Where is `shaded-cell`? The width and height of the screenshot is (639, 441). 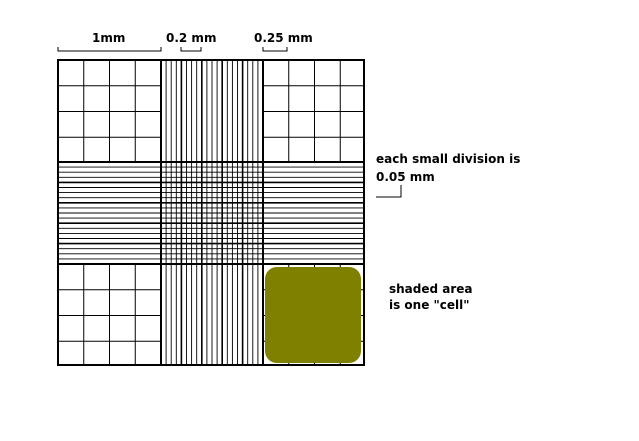
shaded-cell is located at coordinates (313, 315).